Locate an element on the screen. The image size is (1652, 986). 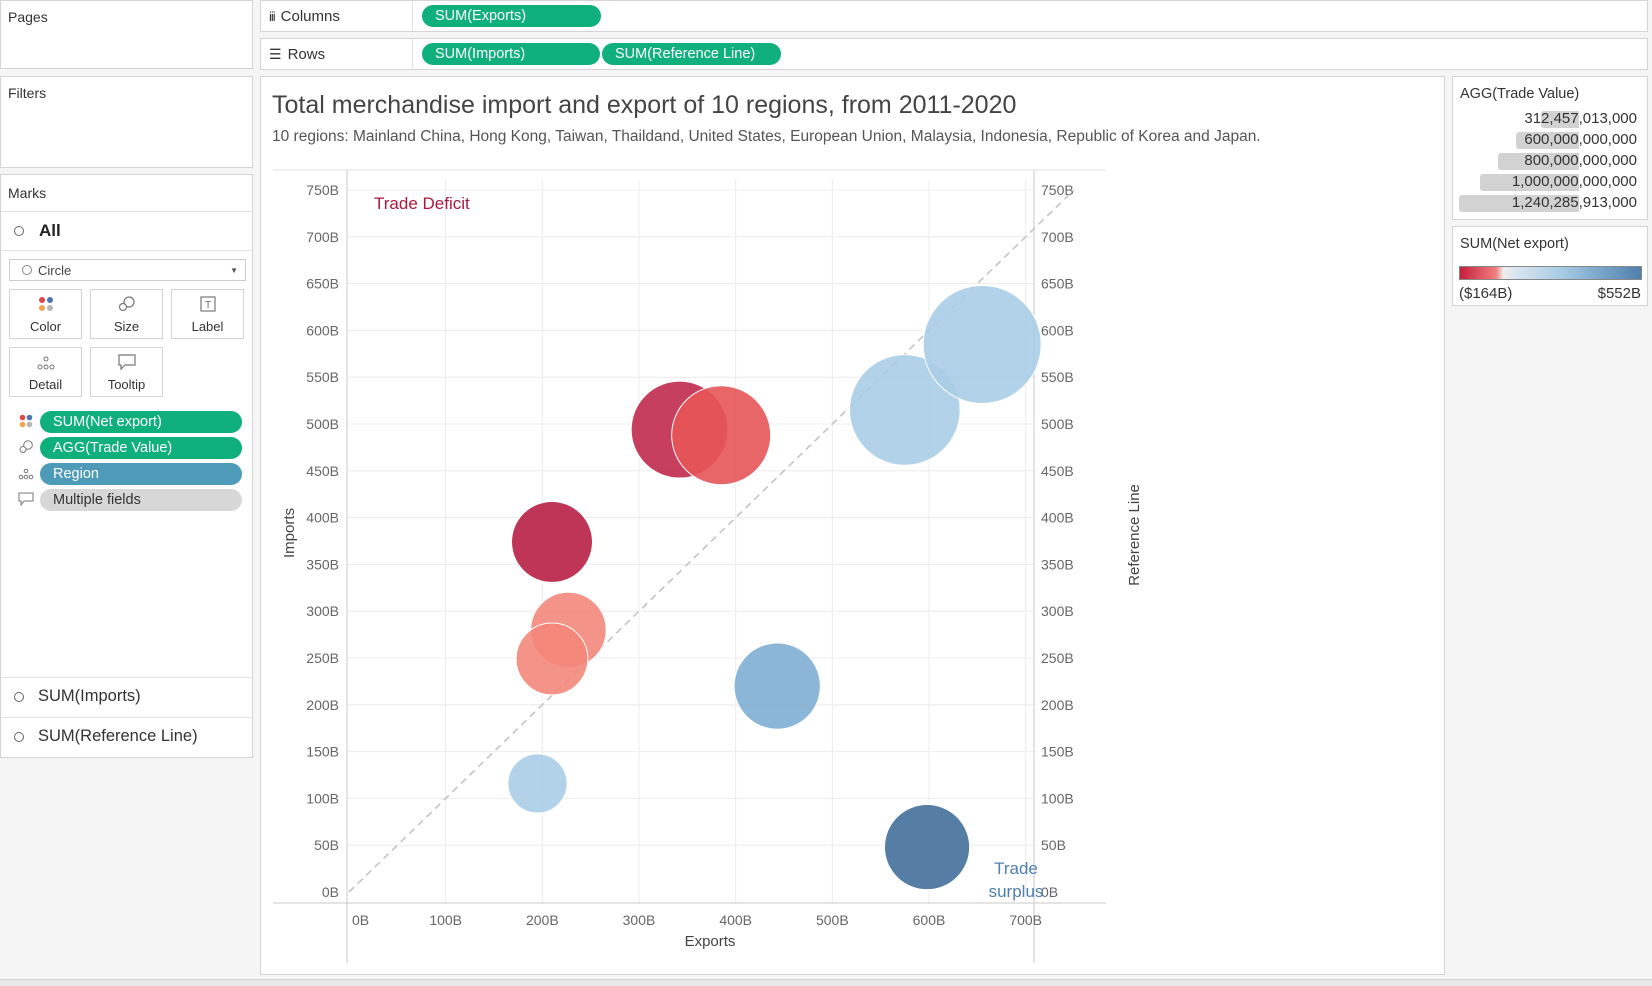
size-legend-entry: 1,240,285,913,000 is located at coordinates (1574, 202).